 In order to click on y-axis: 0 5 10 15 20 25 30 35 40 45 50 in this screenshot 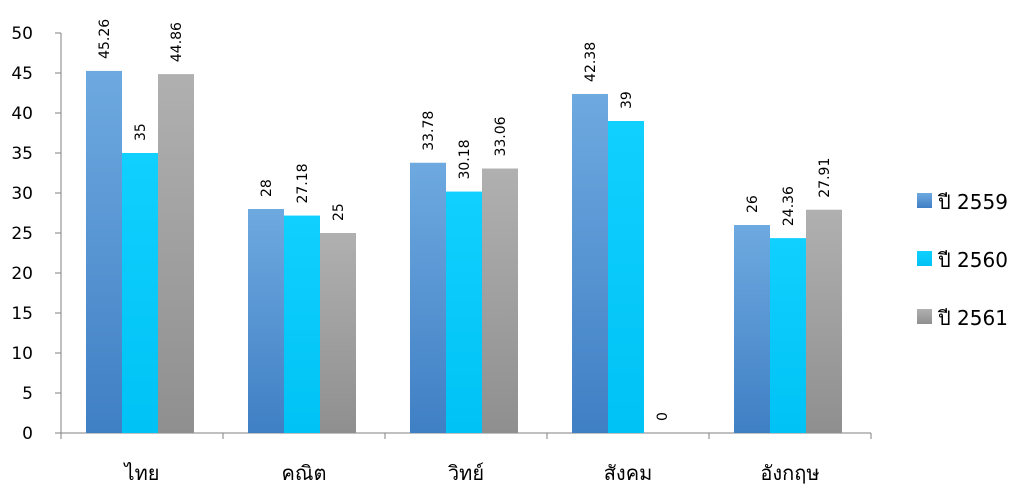, I will do `click(36, 234)`.